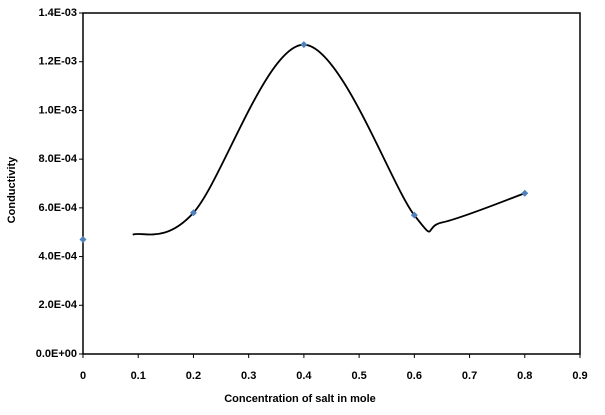 This screenshot has height=415, width=605. Describe the element at coordinates (579, 376) in the screenshot. I see `x-tick-label: 0.9` at that location.